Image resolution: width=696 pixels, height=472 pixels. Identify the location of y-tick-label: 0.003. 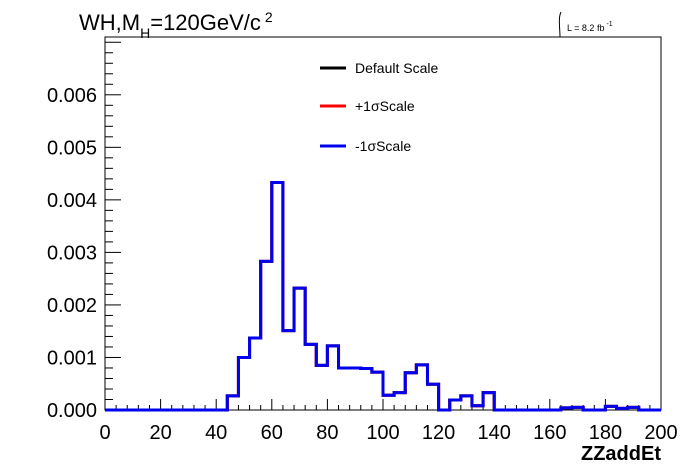
(72, 253).